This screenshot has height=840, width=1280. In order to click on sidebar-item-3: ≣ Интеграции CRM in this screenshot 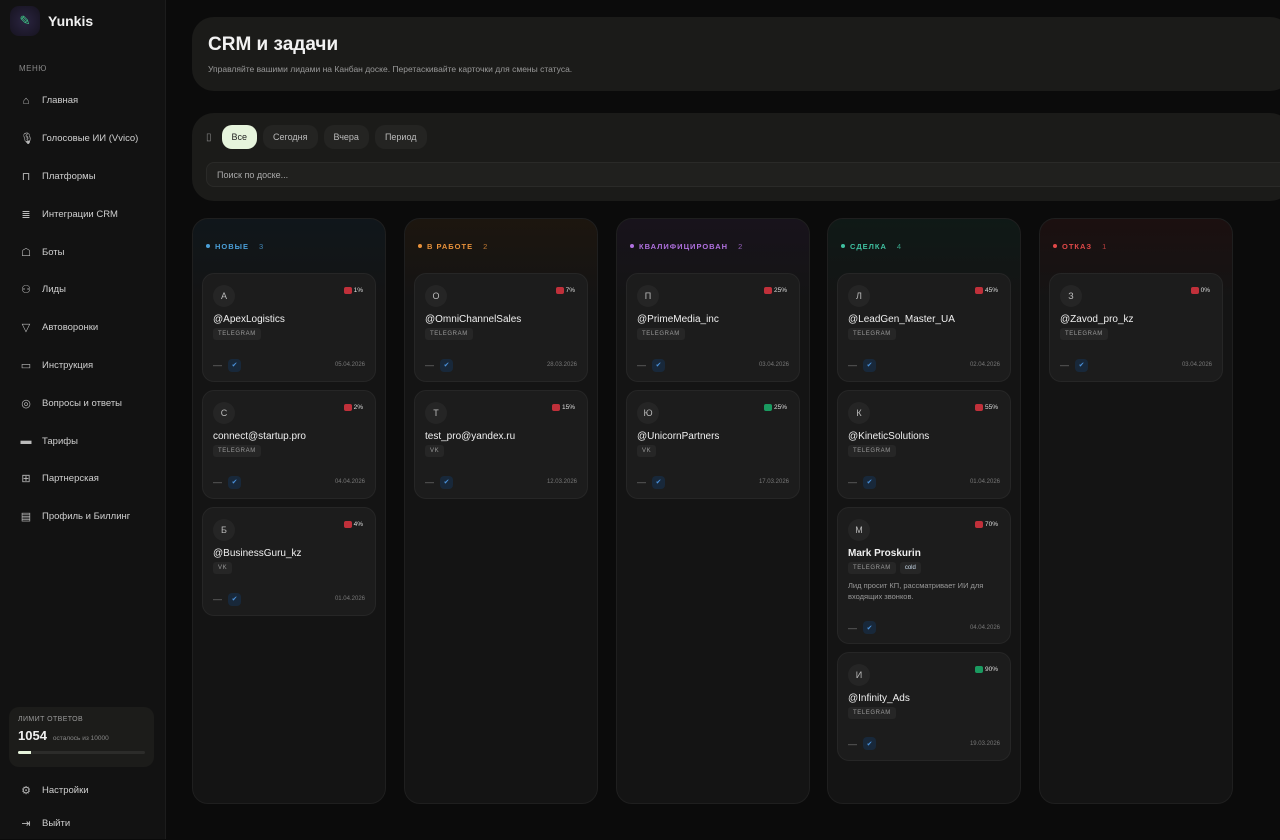, I will do `click(83, 214)`.